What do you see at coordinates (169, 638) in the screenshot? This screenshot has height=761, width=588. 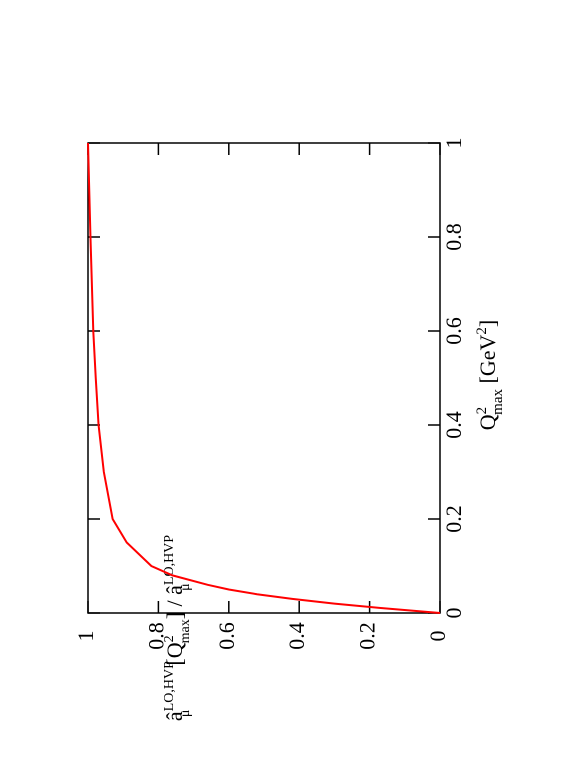 I see `y-label-part: 2` at bounding box center [169, 638].